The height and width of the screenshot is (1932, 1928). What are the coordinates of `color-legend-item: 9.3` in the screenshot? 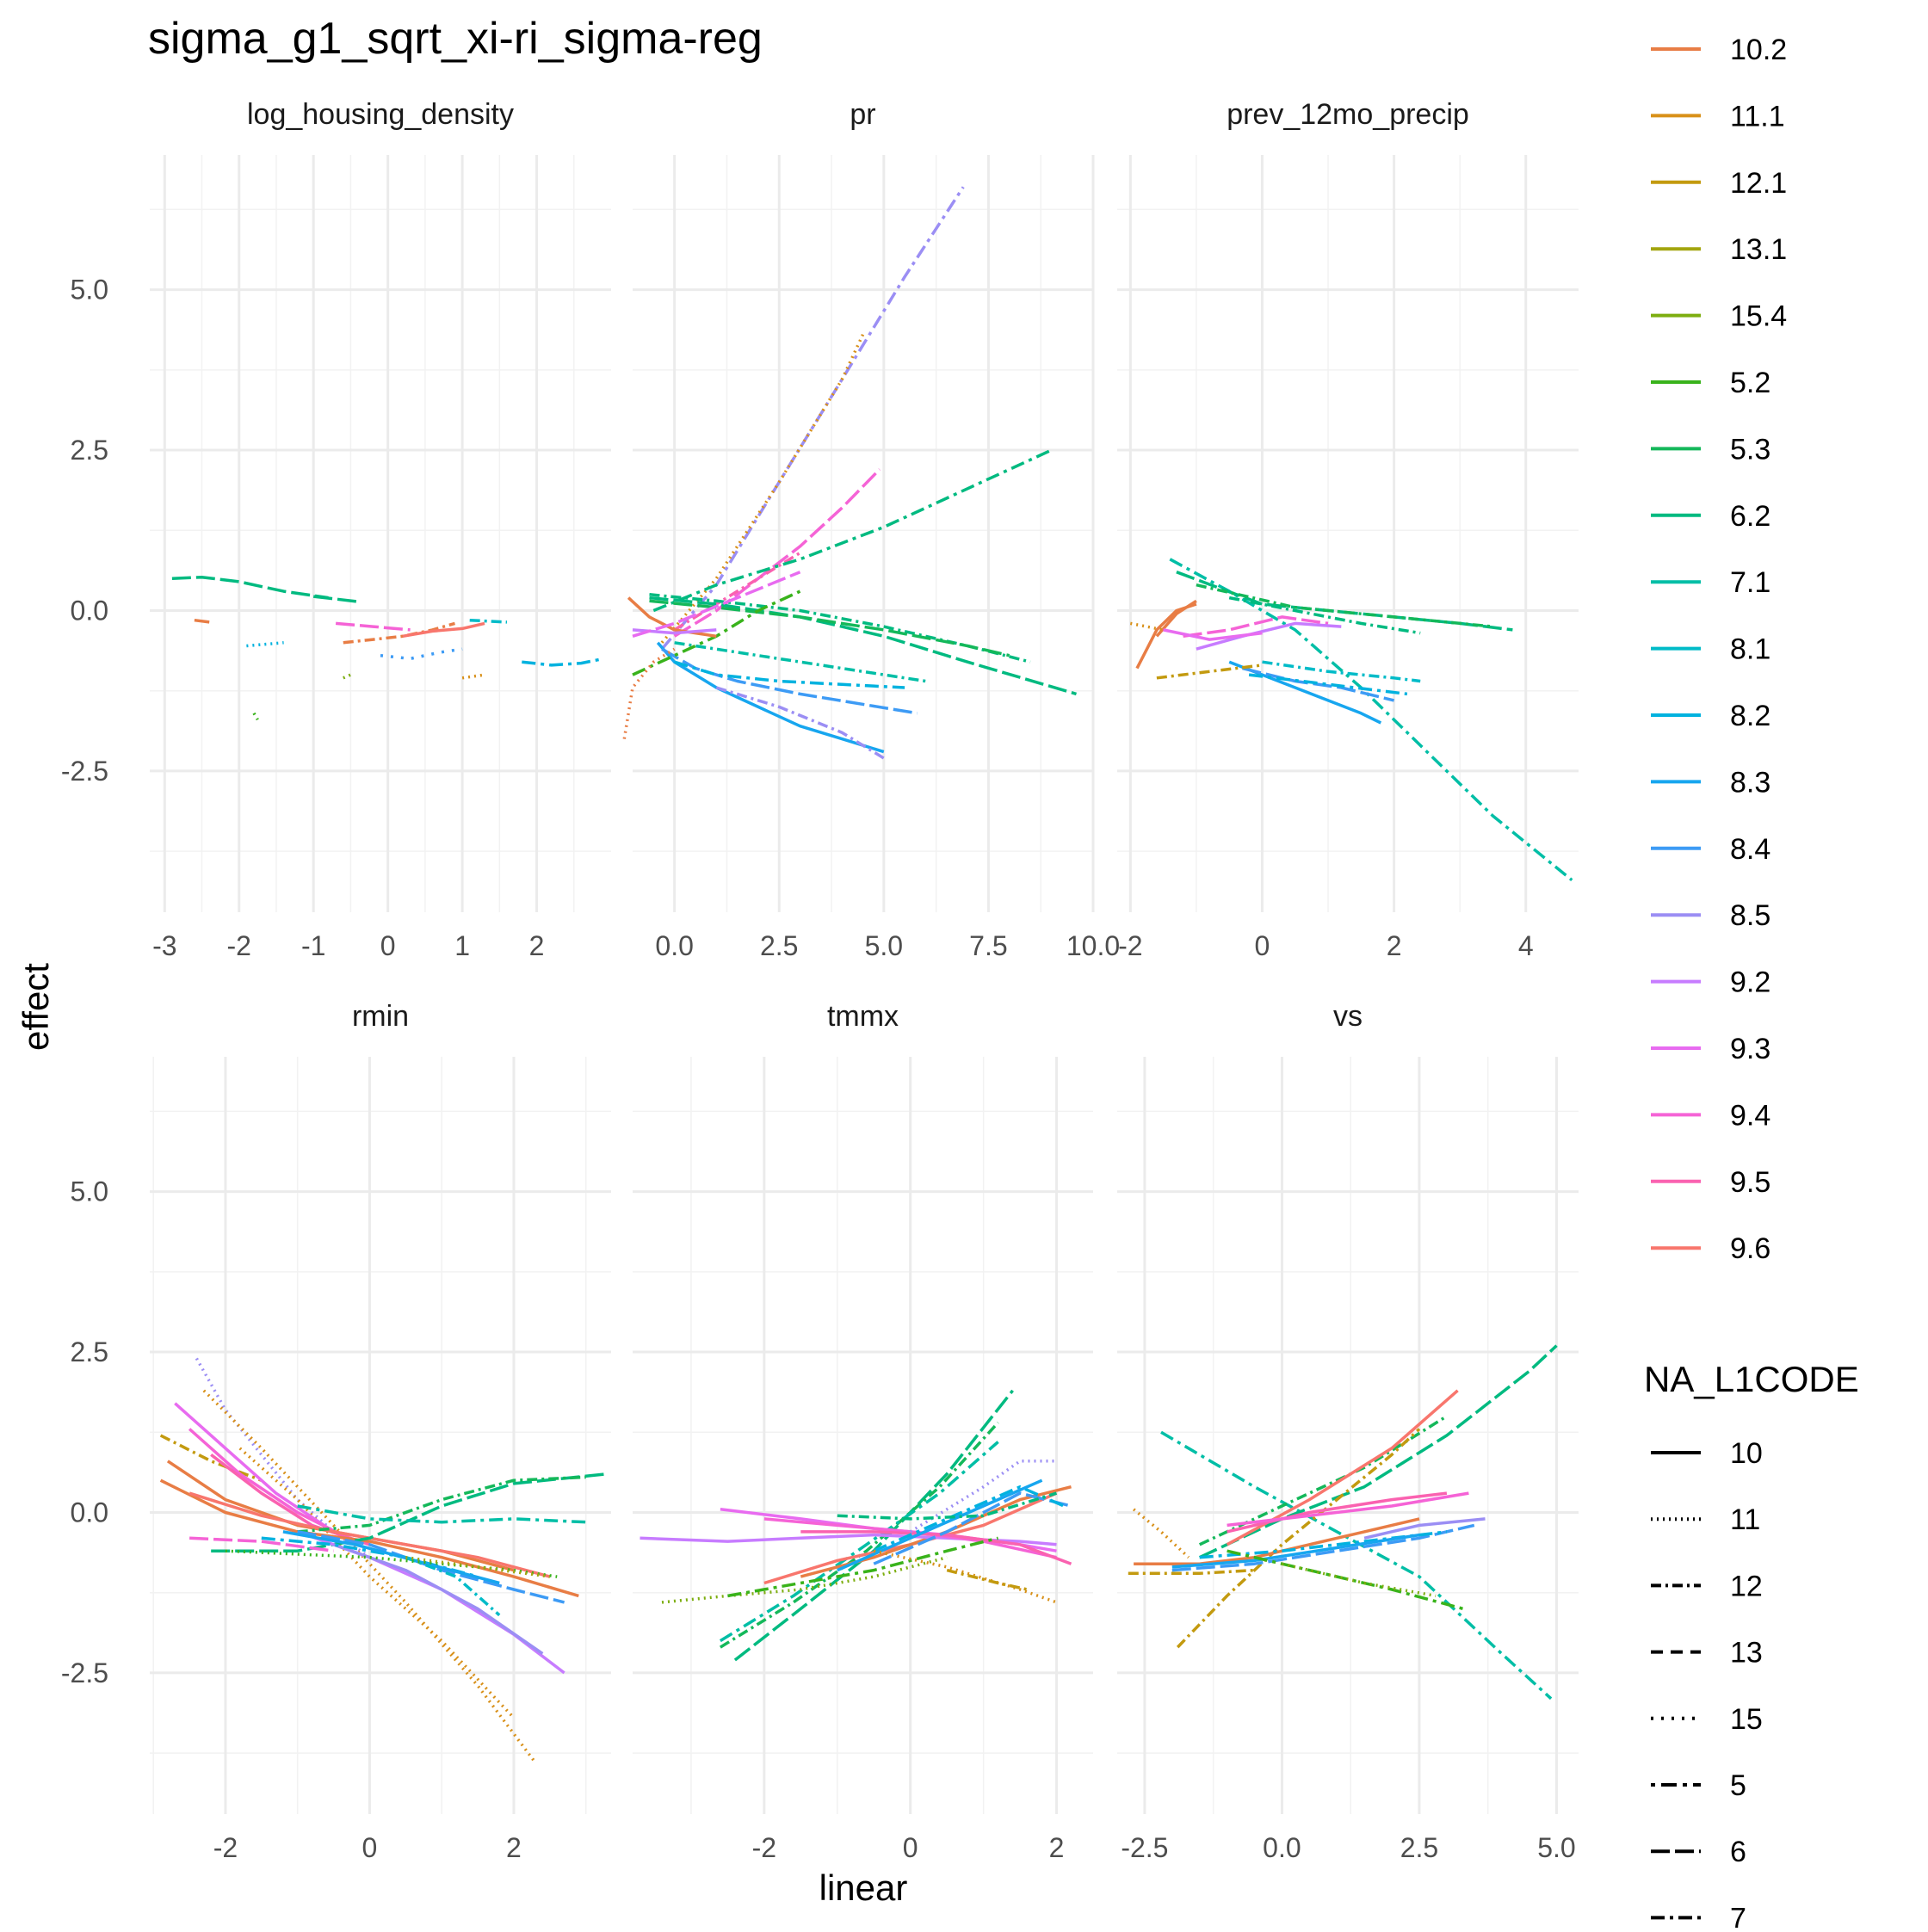 It's located at (1711, 1049).